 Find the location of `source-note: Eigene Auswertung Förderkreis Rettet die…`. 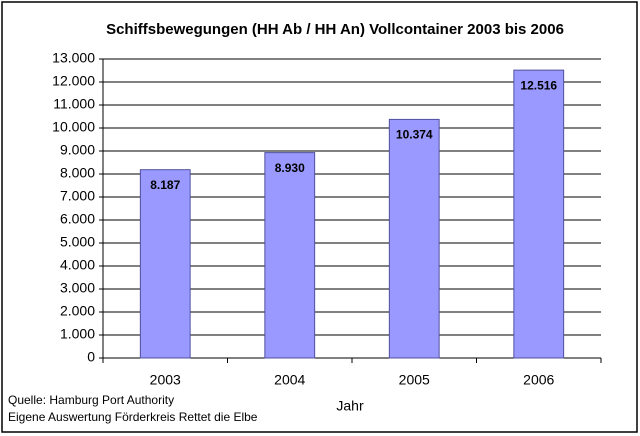

source-note: Eigene Auswertung Förderkreis Rettet die… is located at coordinates (133, 417).